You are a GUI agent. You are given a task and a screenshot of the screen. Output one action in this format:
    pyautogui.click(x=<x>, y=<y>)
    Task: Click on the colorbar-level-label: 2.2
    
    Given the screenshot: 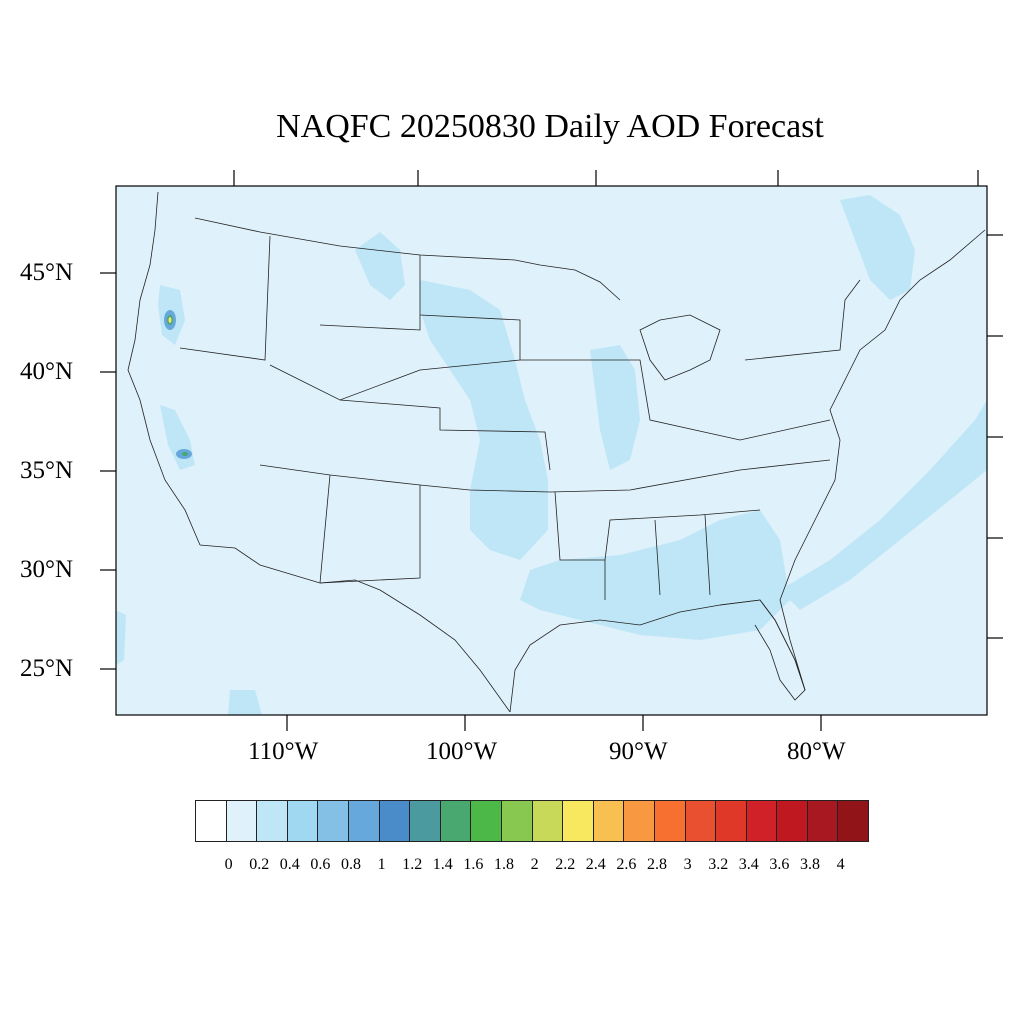 What is the action you would take?
    pyautogui.click(x=565, y=864)
    